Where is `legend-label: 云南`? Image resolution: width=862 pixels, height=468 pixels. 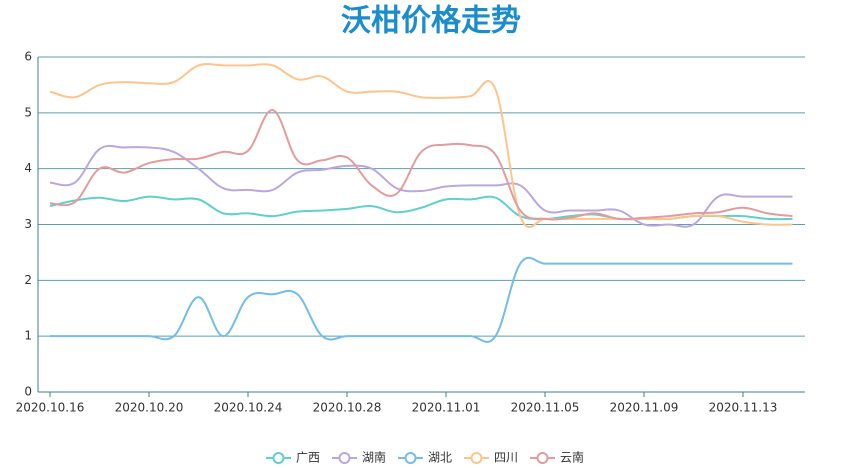 legend-label: 云南 is located at coordinates (572, 457).